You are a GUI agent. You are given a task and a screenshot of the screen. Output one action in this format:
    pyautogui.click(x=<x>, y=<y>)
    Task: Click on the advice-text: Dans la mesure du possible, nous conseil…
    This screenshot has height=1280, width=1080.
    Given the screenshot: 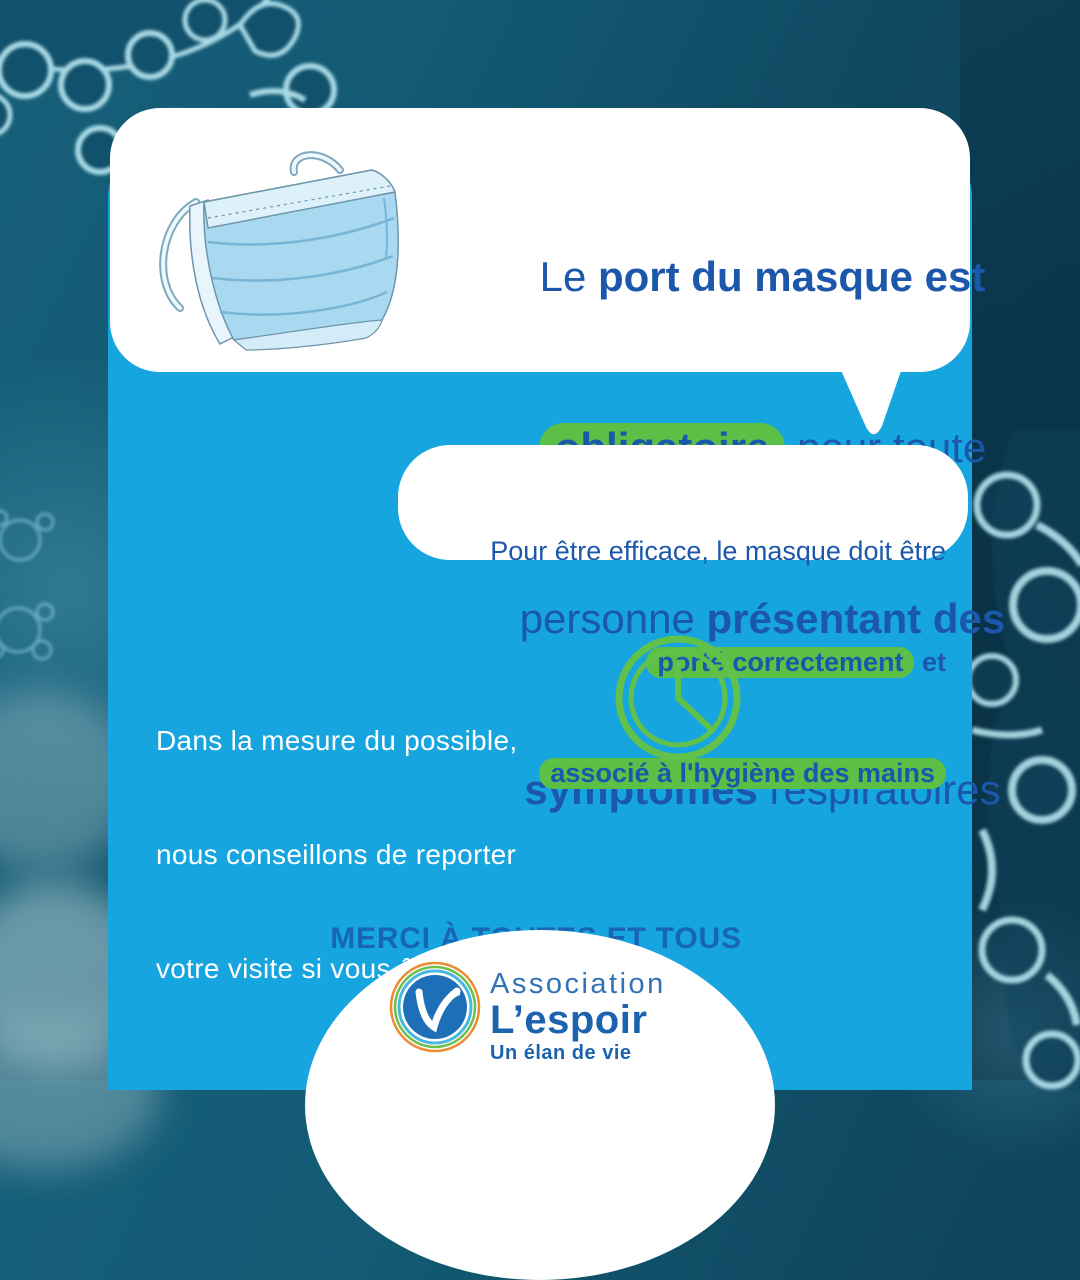 What is the action you would take?
    pyautogui.click(x=359, y=836)
    